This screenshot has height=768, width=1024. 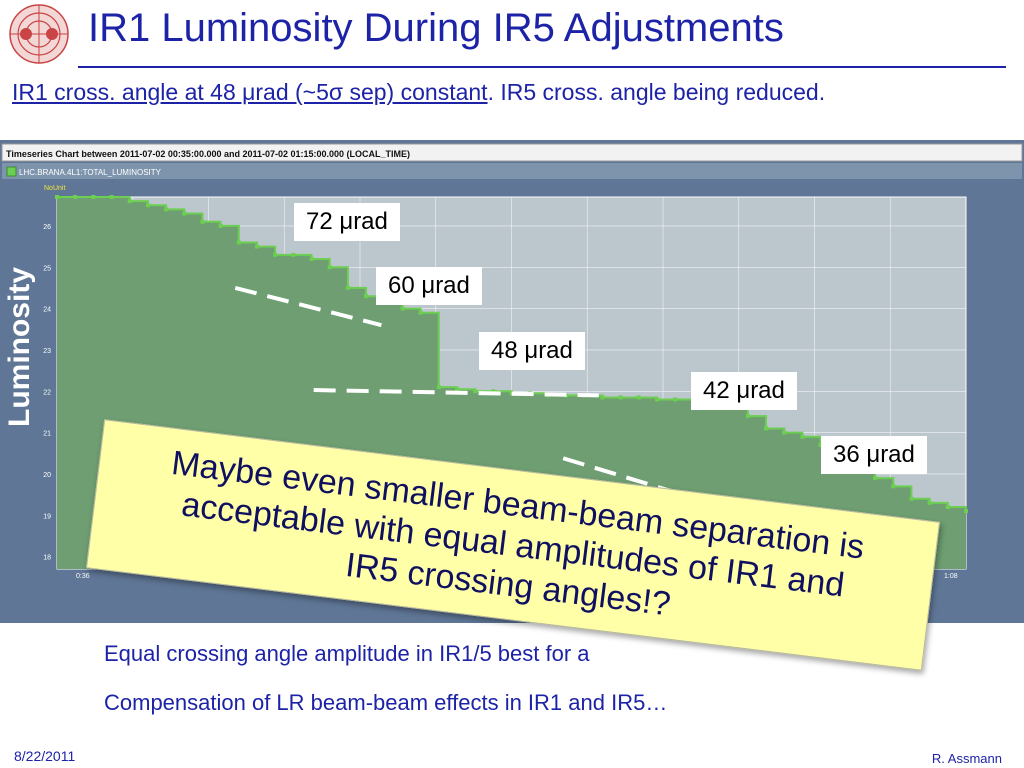 What do you see at coordinates (512, 171) in the screenshot?
I see `legend-bar` at bounding box center [512, 171].